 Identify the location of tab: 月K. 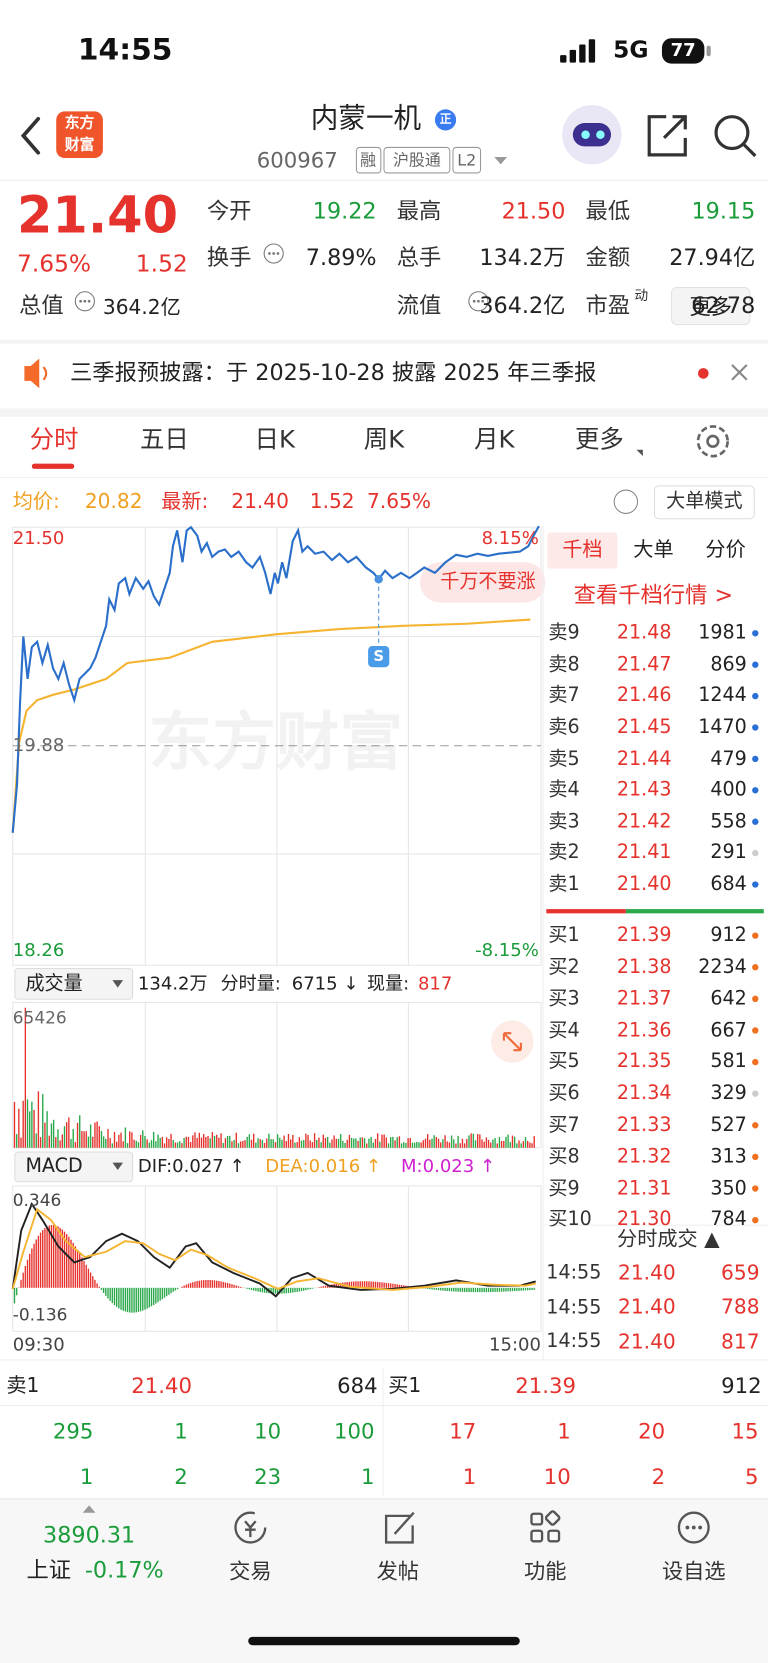
(494, 440).